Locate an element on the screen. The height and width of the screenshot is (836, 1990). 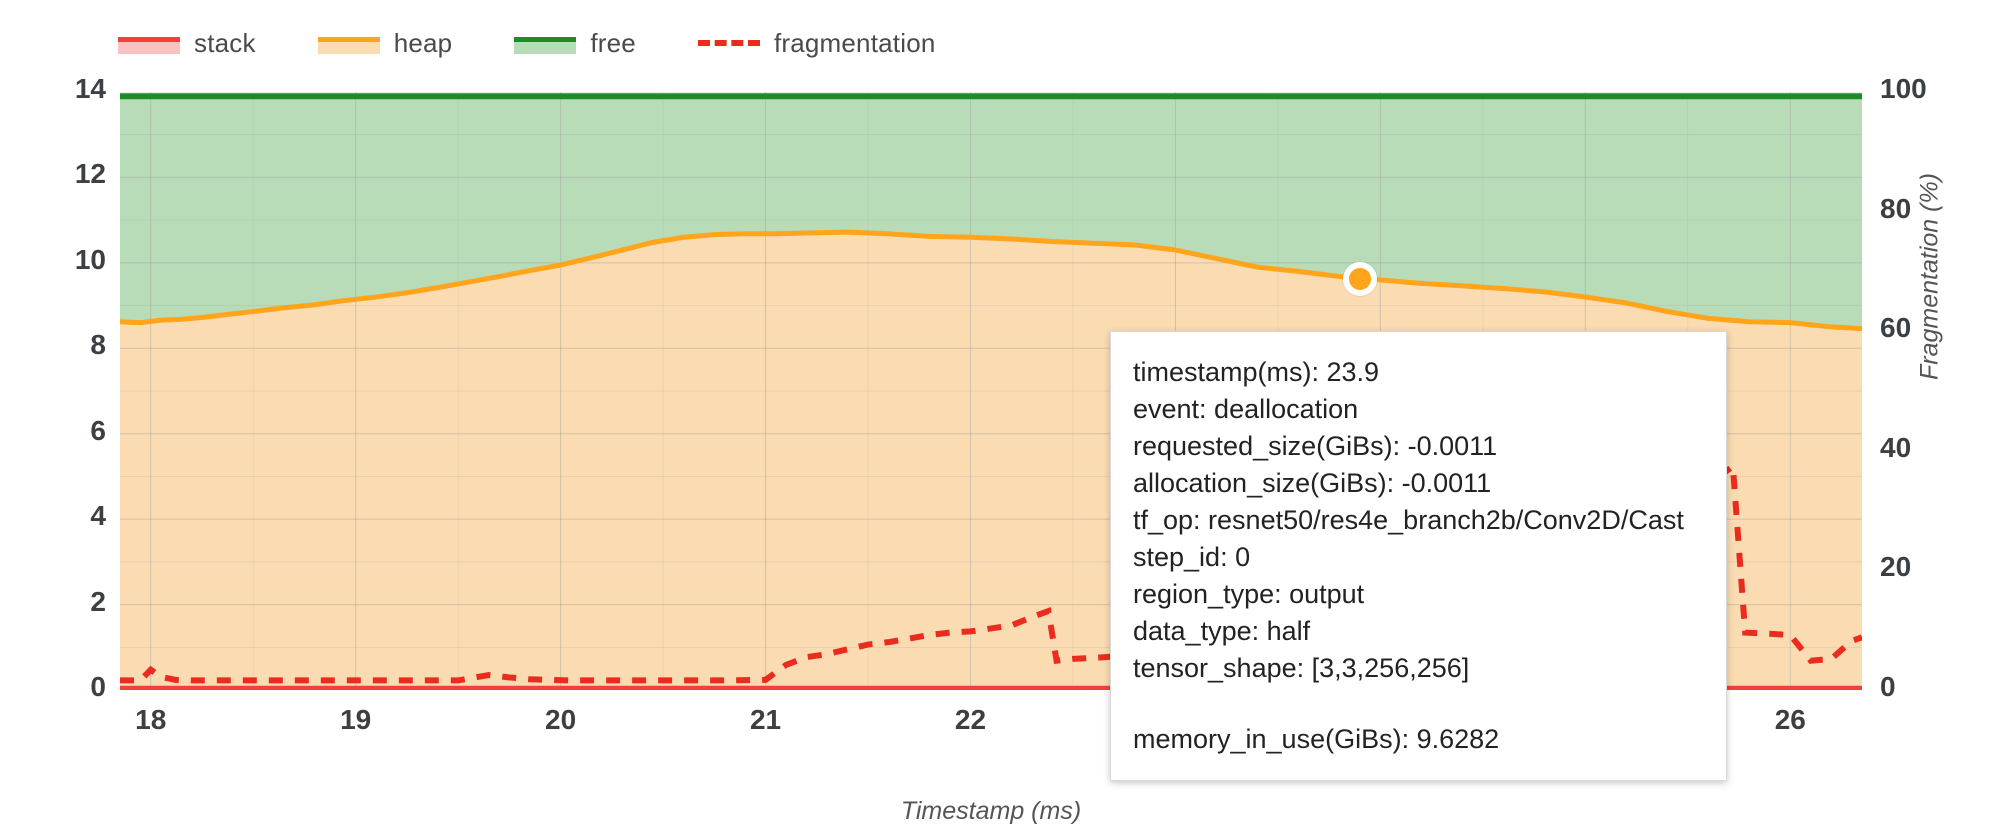
tooltip-row: data_type: half is located at coordinates (1222, 631).